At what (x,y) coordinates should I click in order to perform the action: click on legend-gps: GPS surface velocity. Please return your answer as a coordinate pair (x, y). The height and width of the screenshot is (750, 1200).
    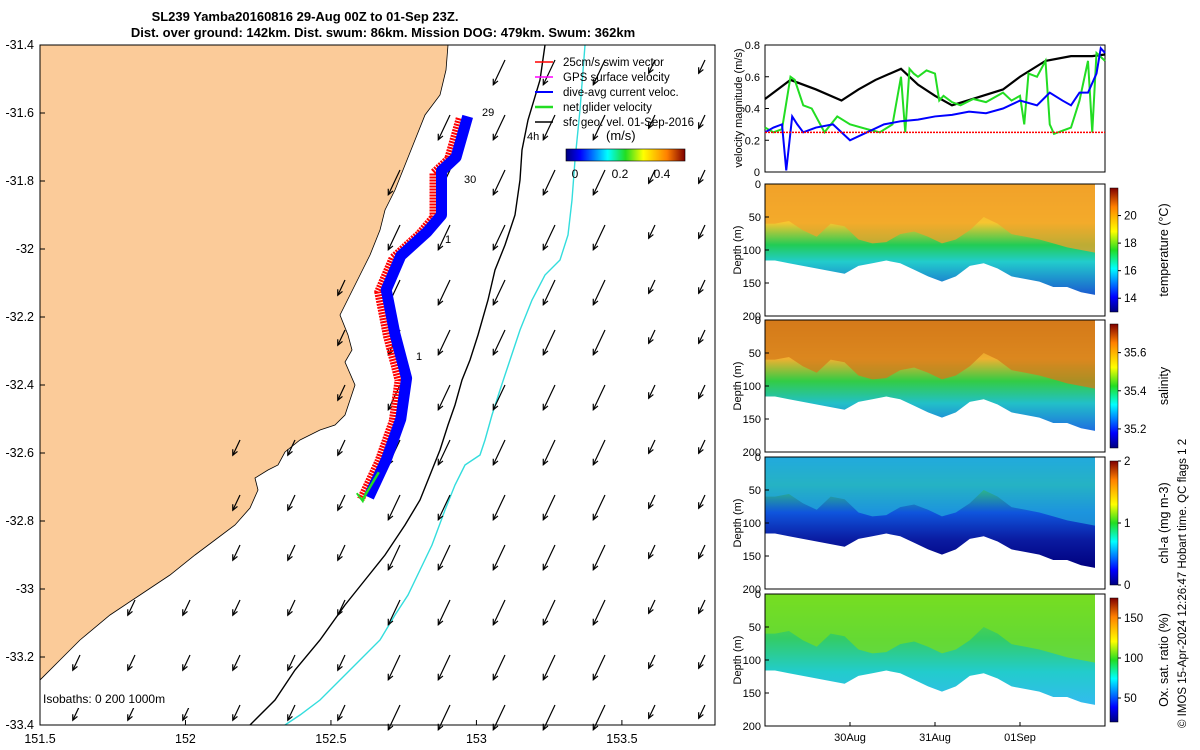
    Looking at the image, I should click on (616, 78).